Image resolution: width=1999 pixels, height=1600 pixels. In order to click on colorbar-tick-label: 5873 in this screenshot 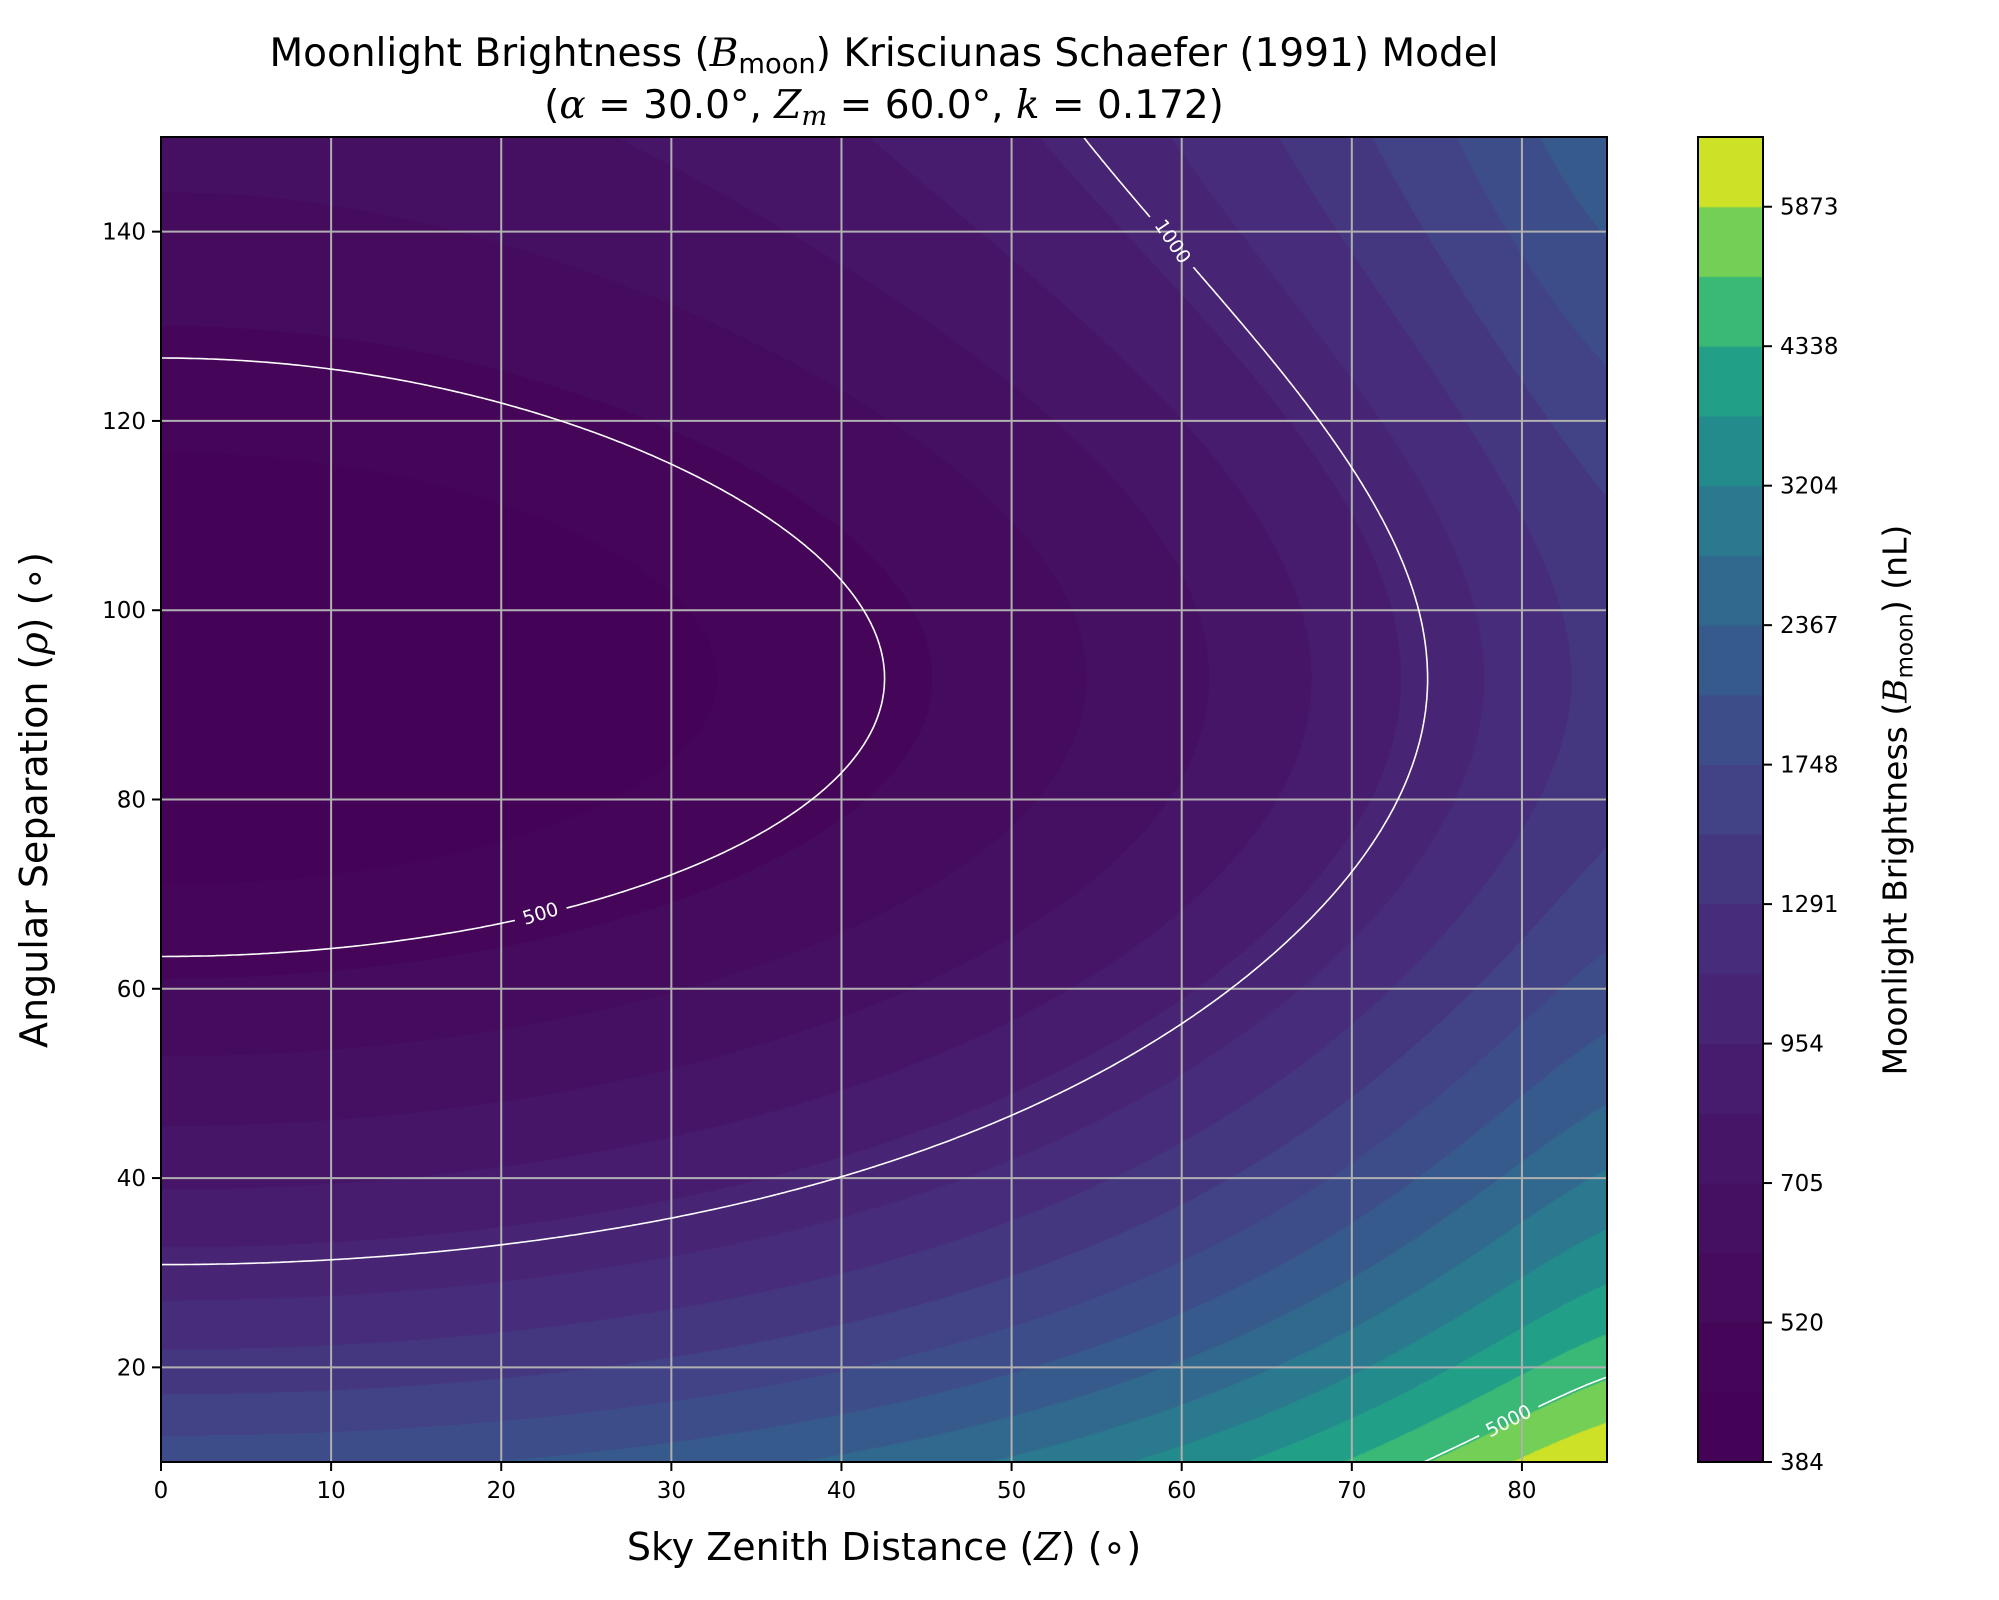, I will do `click(1809, 208)`.